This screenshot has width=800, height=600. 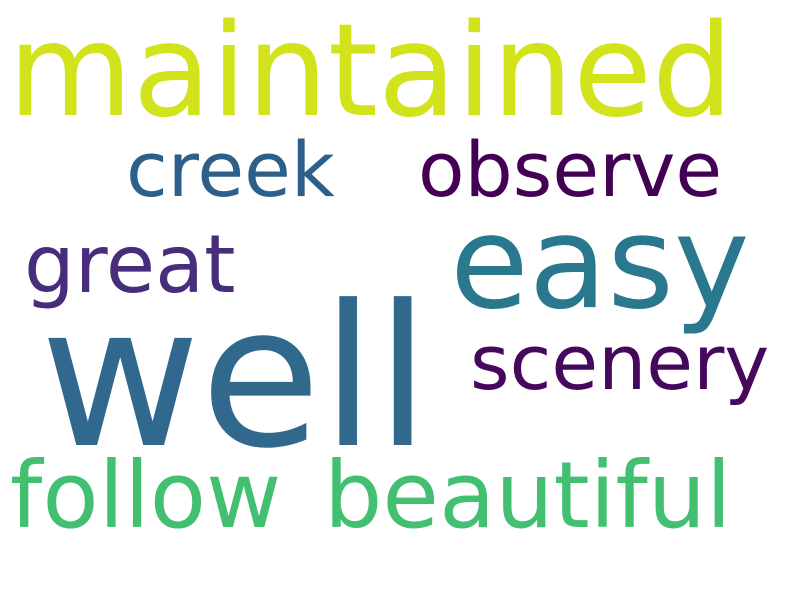 What do you see at coordinates (600, 263) in the screenshot?
I see `word-easy: easy` at bounding box center [600, 263].